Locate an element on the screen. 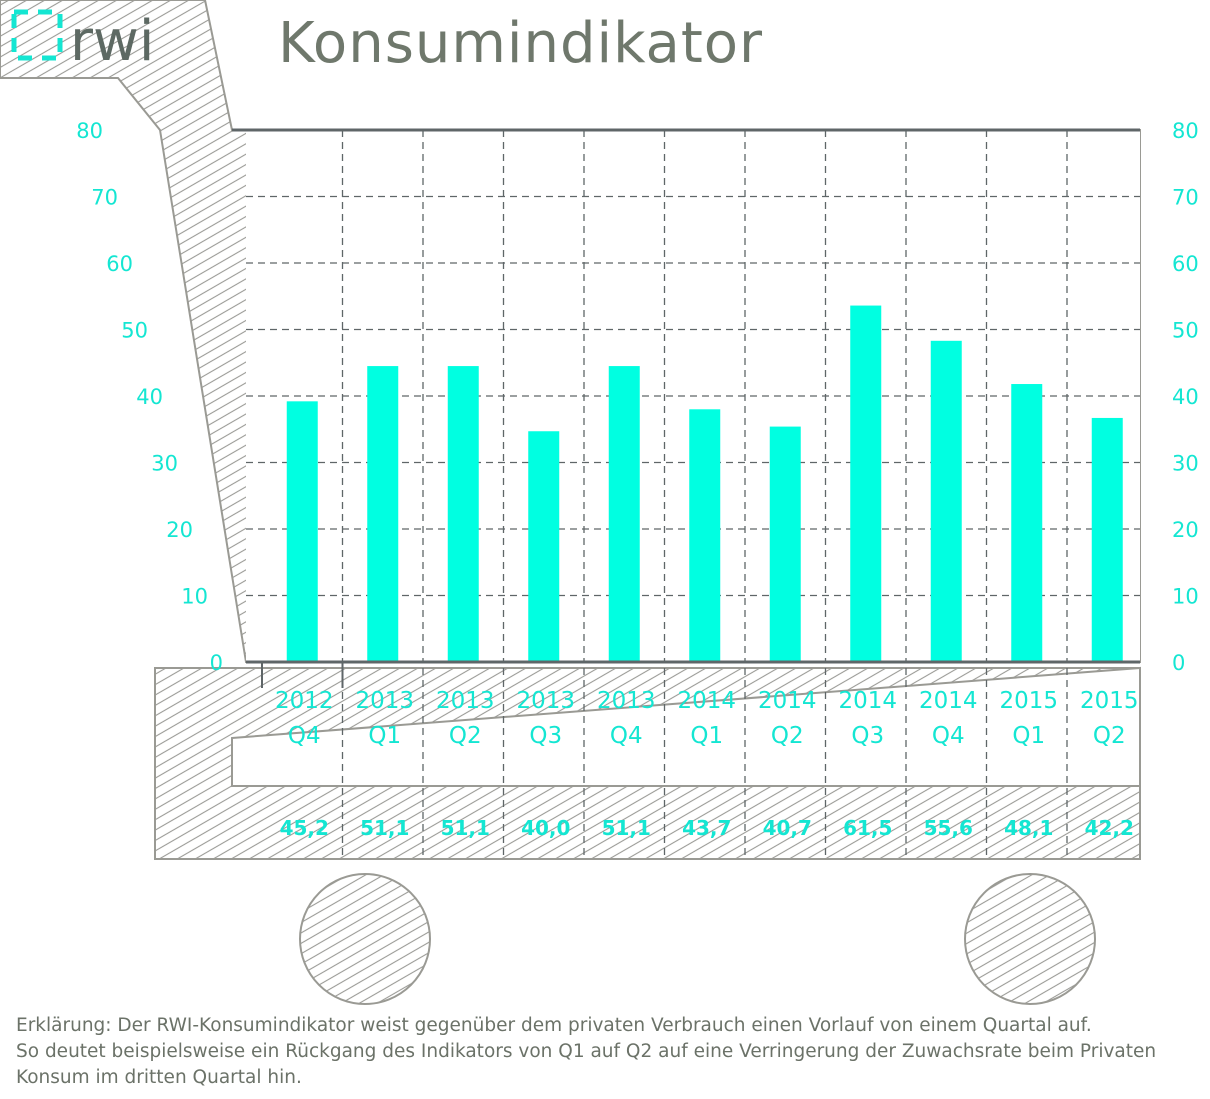 This screenshot has height=1099, width=1210. value-label: 40,0 is located at coordinates (545, 828).